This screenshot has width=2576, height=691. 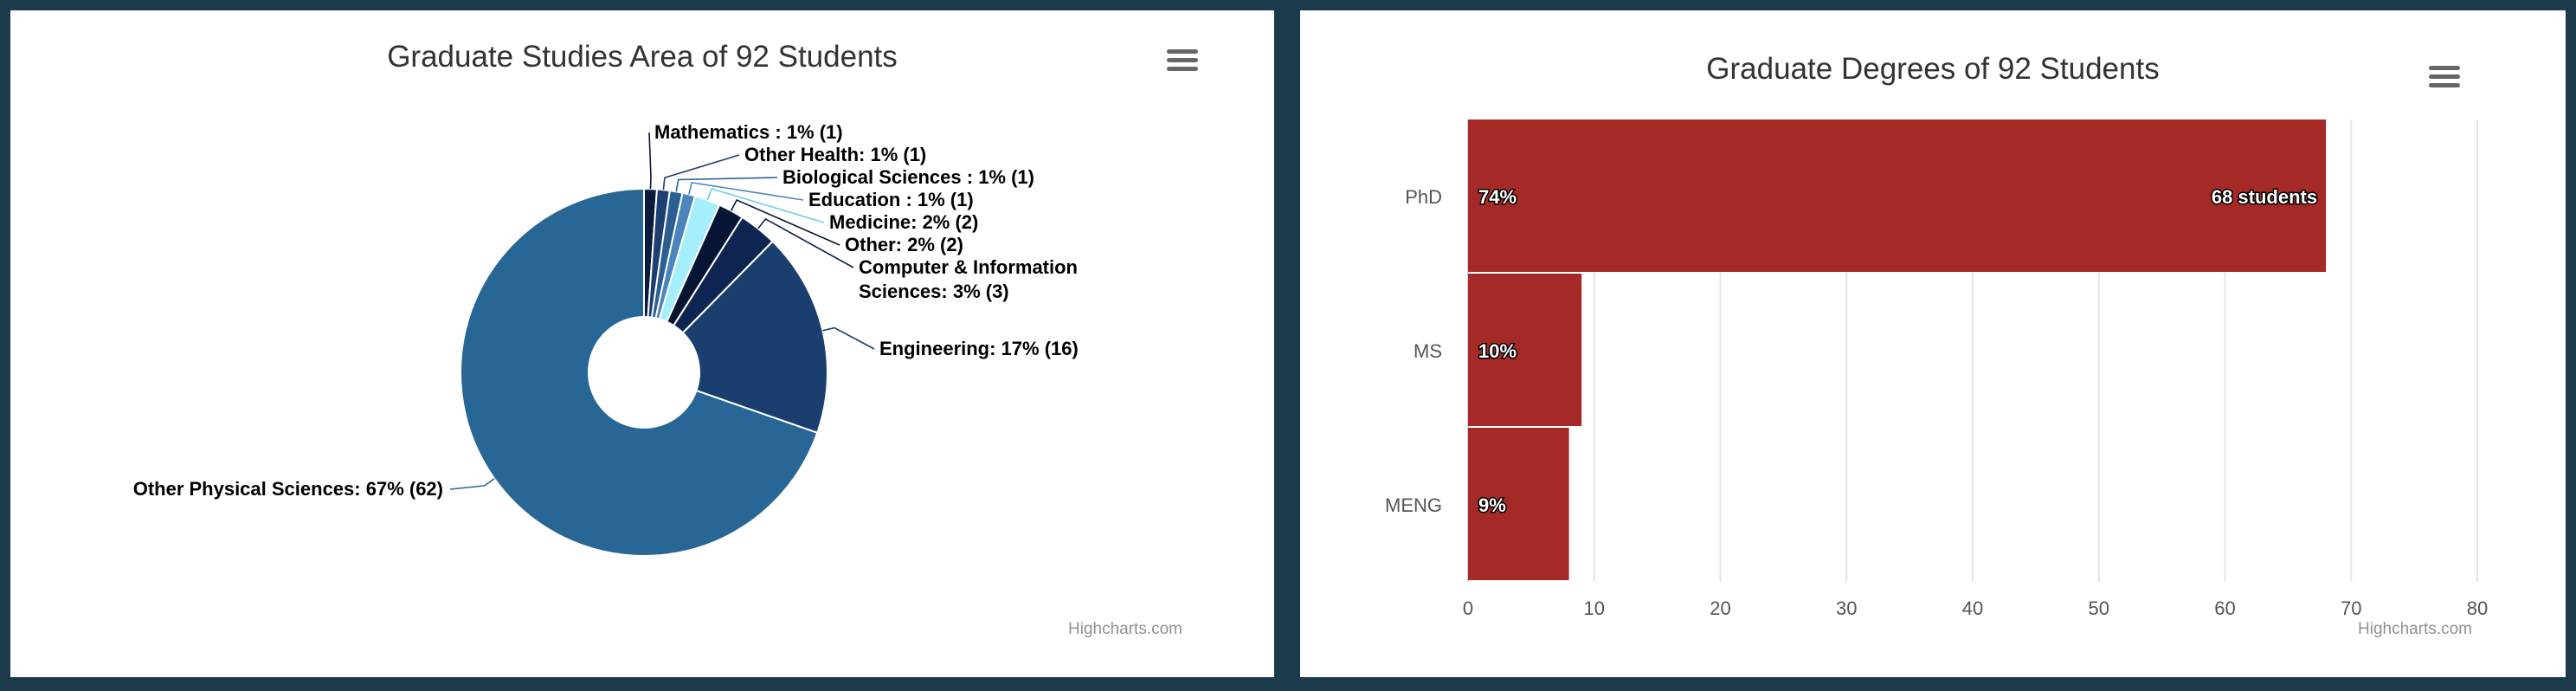 What do you see at coordinates (1428, 351) in the screenshot?
I see `y-category-label: MS` at bounding box center [1428, 351].